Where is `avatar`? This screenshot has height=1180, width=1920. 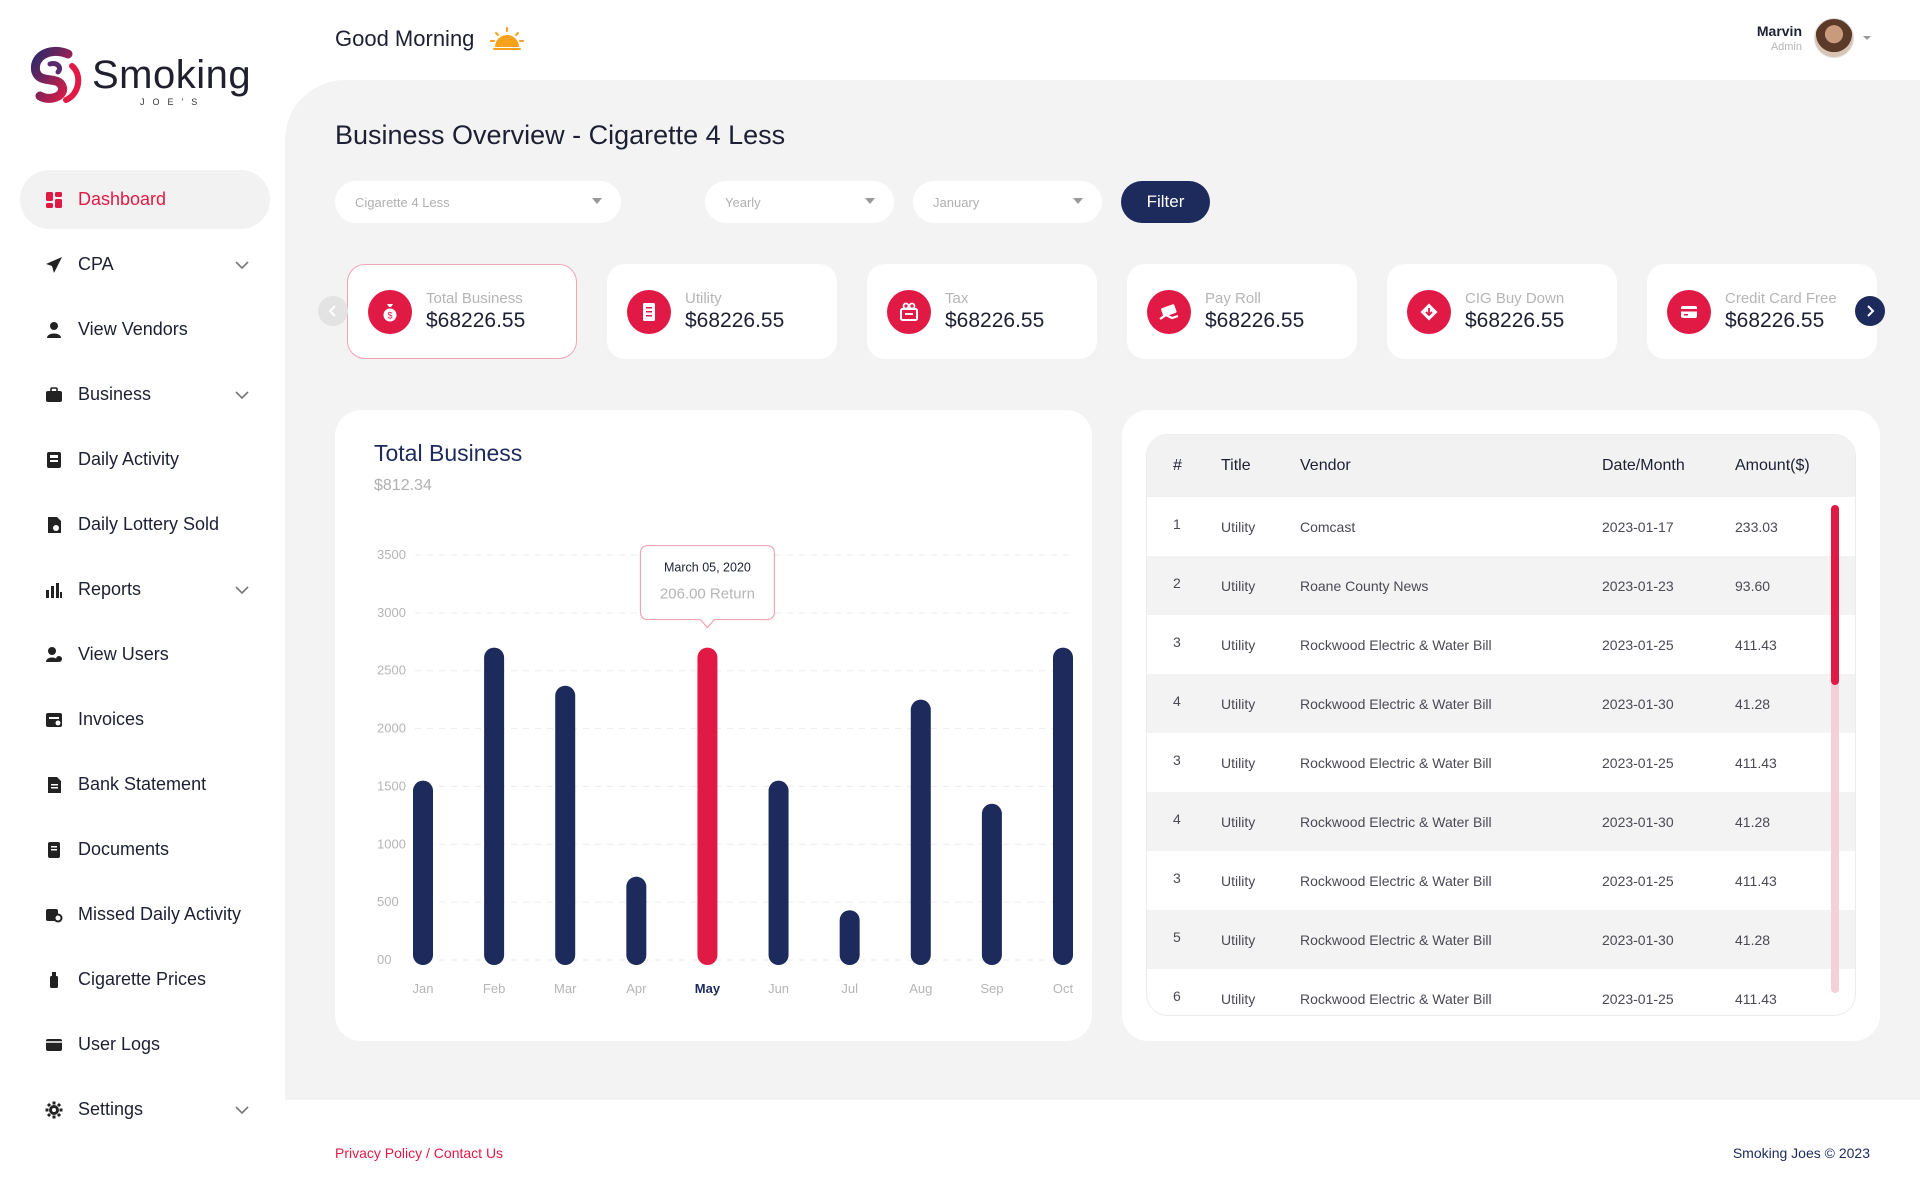 avatar is located at coordinates (1834, 38).